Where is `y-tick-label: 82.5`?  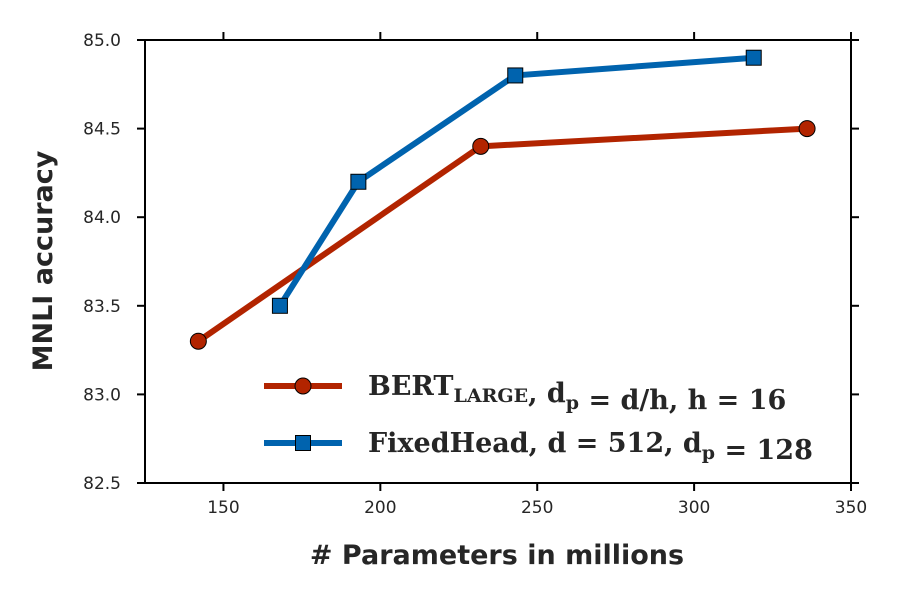 y-tick-label: 82.5 is located at coordinates (102, 484).